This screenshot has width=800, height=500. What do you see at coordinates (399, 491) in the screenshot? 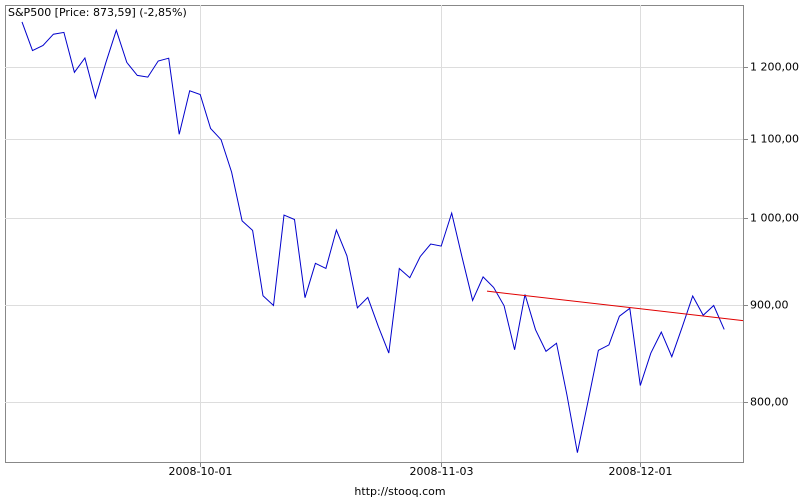
I see `footer: http://stooq.com` at bounding box center [399, 491].